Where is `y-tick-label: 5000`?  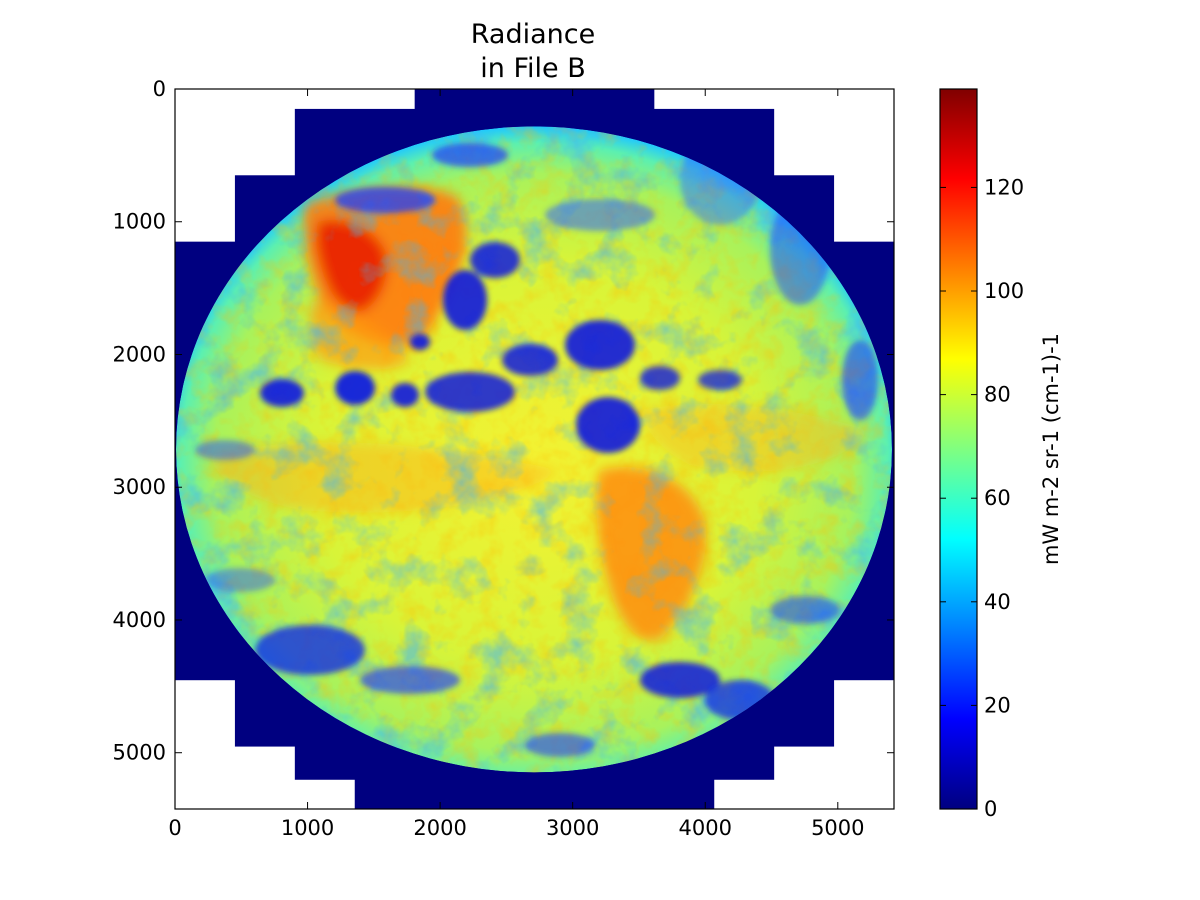
y-tick-label: 5000 is located at coordinates (139, 753).